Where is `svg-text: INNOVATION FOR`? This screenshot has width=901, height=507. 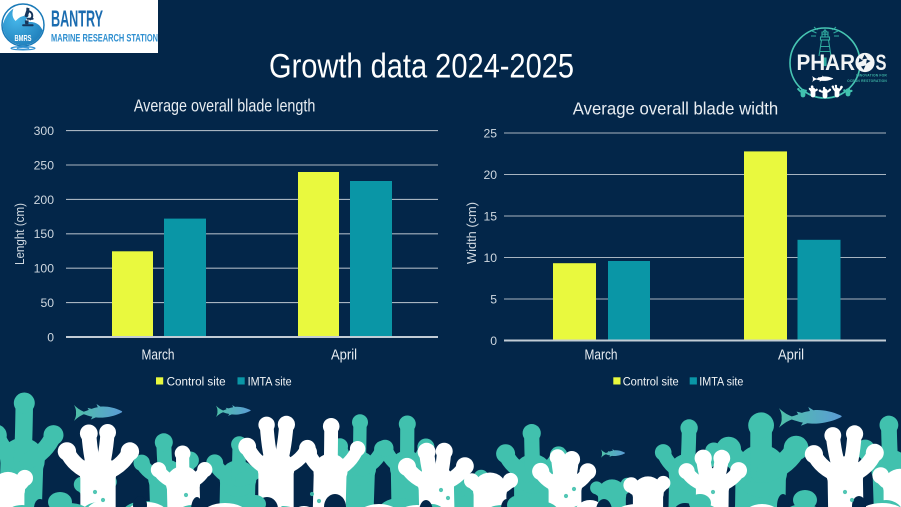 svg-text: INNOVATION FOR is located at coordinates (871, 76).